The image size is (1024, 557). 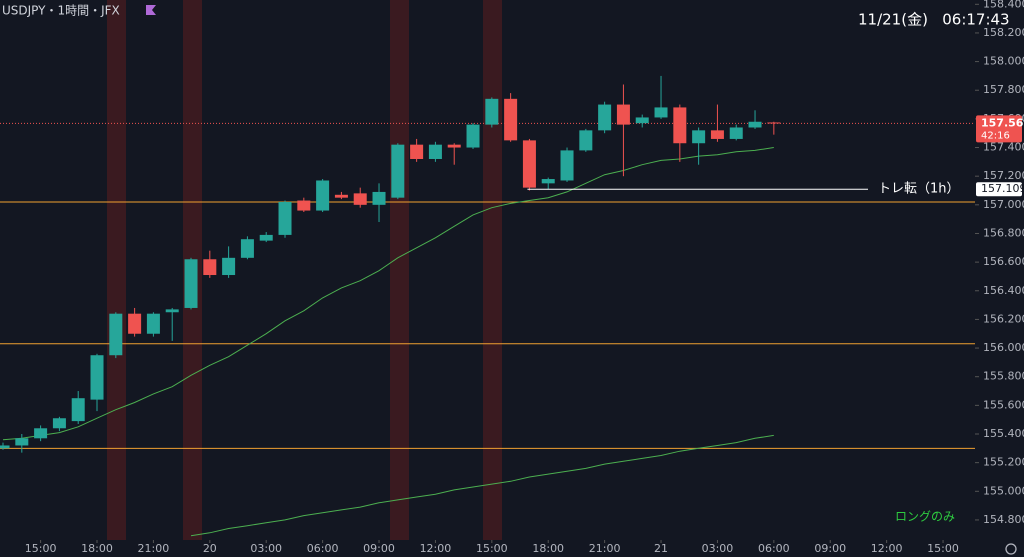 What do you see at coordinates (1003, 433) in the screenshot?
I see `y-tick-label: 155.400` at bounding box center [1003, 433].